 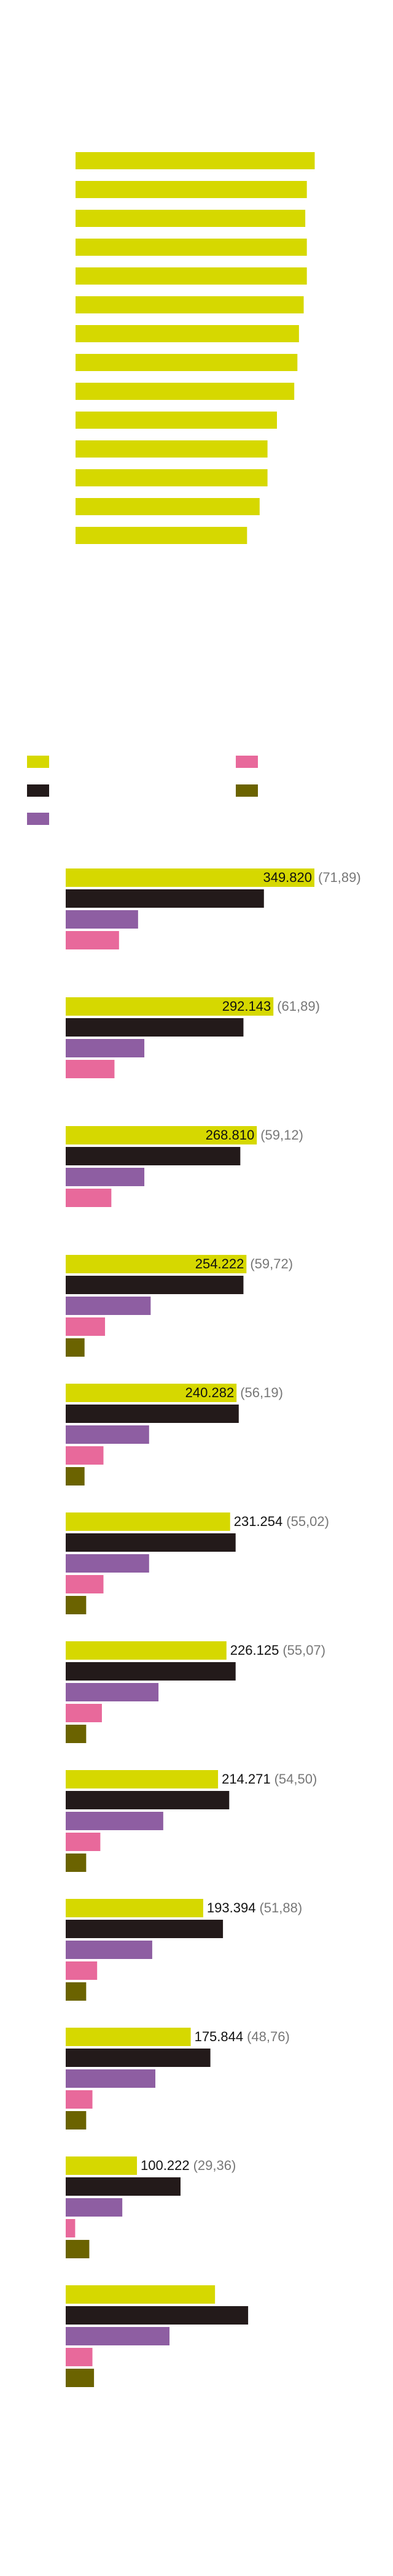 I want to click on share-label: (59,72), so click(x=271, y=1263).